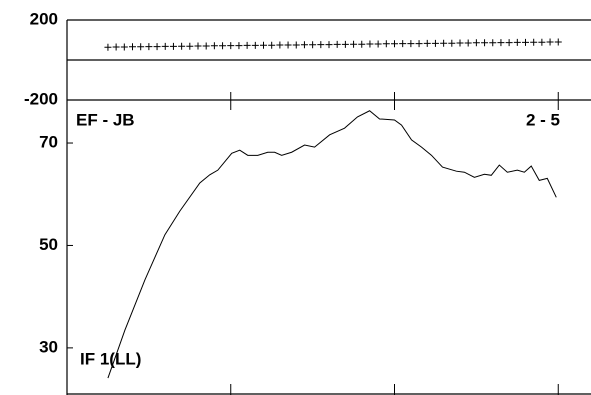  Describe the element at coordinates (41, 98) in the screenshot. I see `y-tick-label: -200` at that location.